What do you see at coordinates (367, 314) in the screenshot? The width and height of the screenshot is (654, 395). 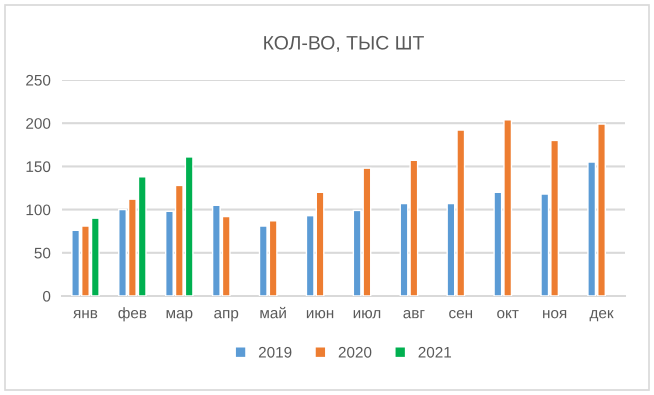 I see `x-tick-label: июл` at bounding box center [367, 314].